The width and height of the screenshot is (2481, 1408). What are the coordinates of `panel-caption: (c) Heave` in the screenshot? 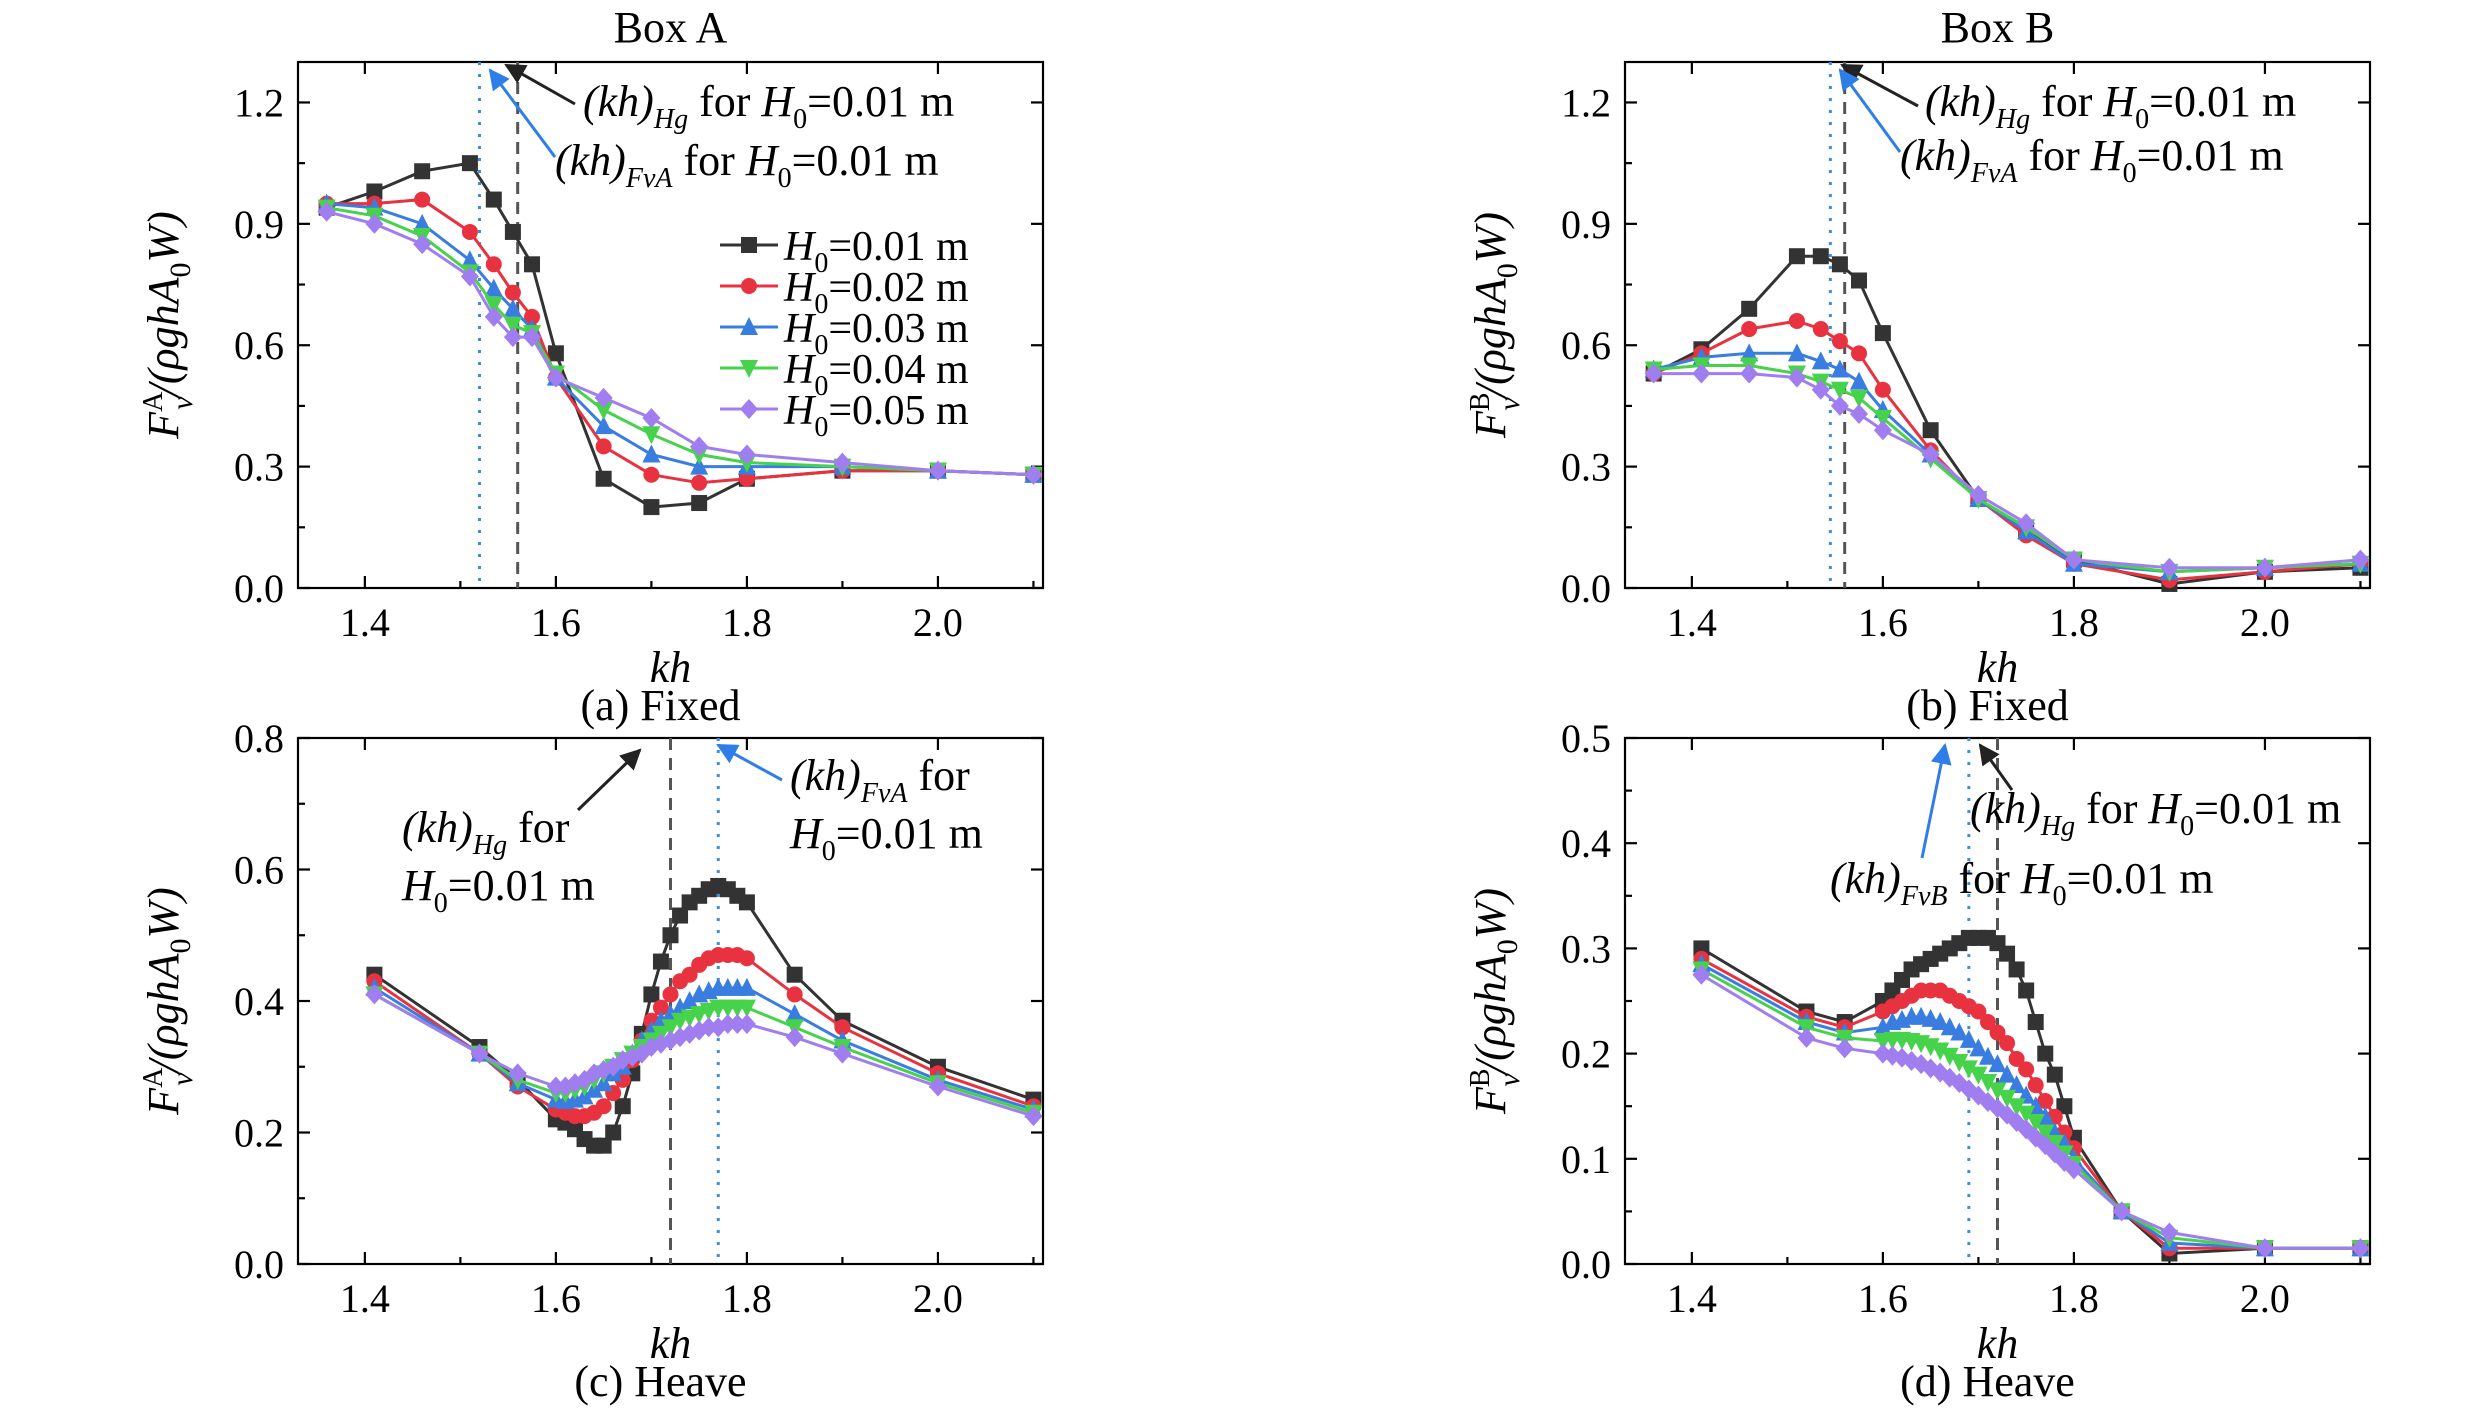 It's located at (660, 1381).